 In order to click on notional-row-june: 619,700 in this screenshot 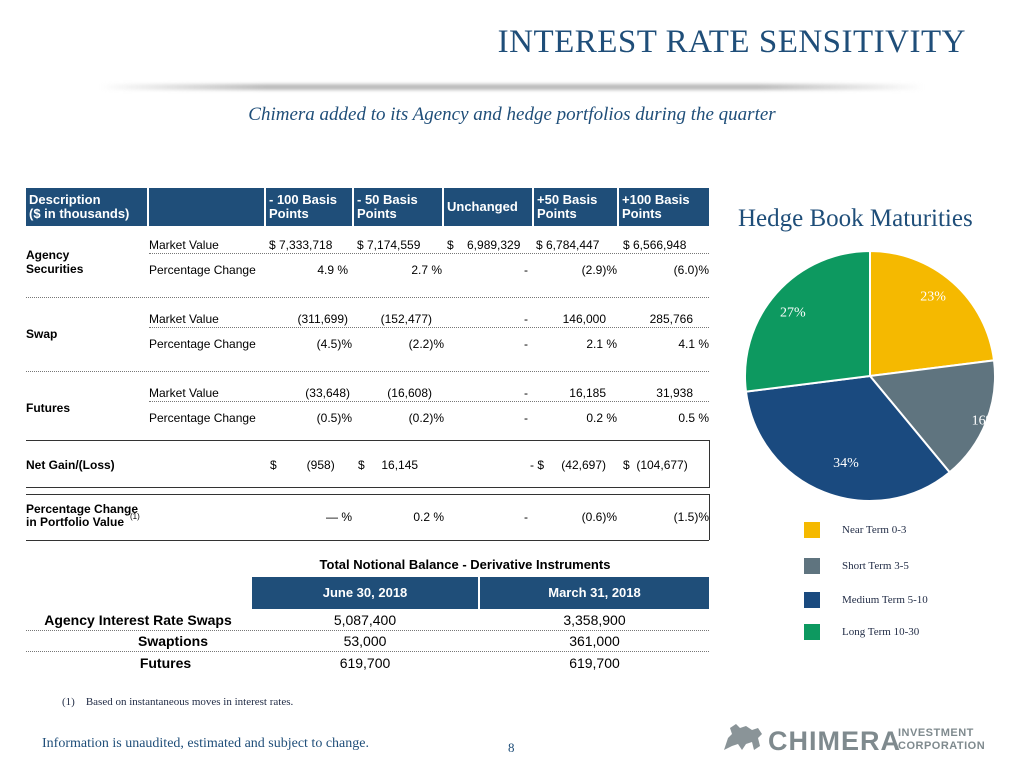, I will do `click(365, 663)`.